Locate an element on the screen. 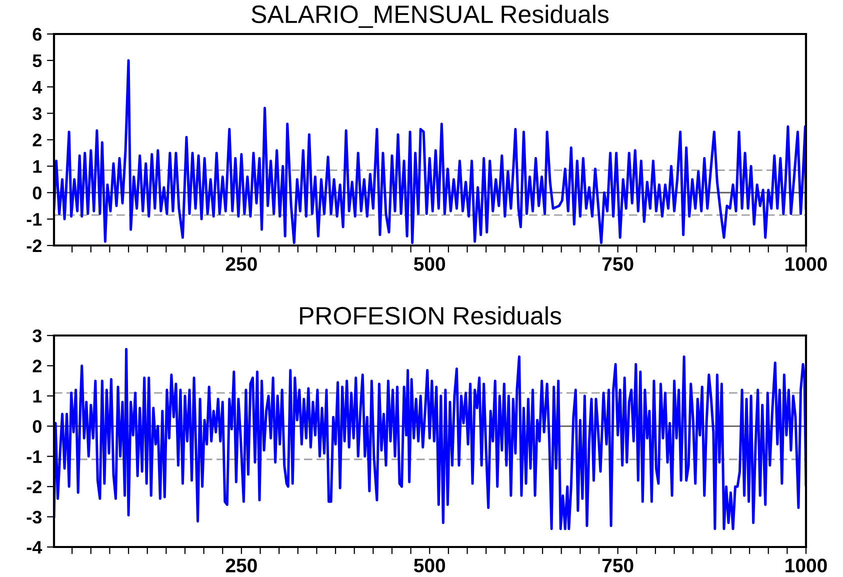  y-tick-label: 5 is located at coordinates (37, 61).